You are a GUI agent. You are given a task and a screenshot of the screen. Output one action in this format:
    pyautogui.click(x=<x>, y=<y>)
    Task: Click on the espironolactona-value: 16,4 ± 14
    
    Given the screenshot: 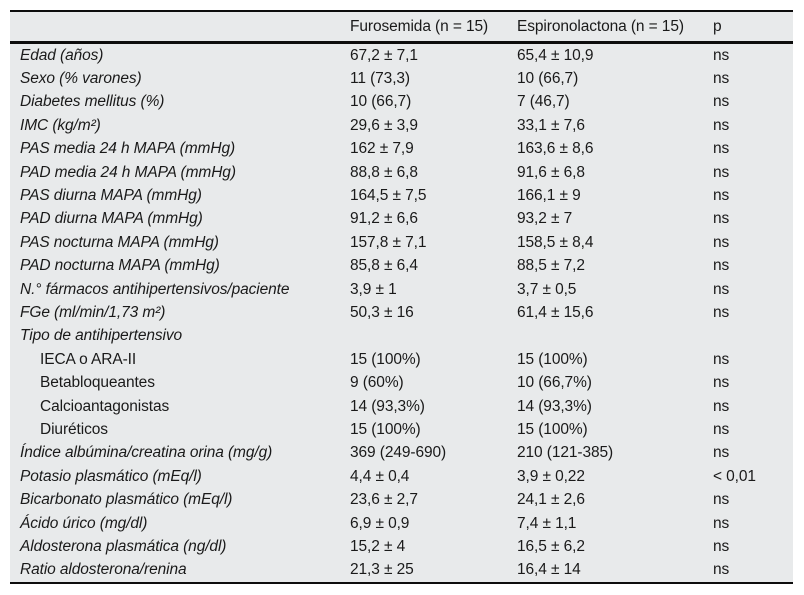 What is the action you would take?
    pyautogui.click(x=549, y=570)
    